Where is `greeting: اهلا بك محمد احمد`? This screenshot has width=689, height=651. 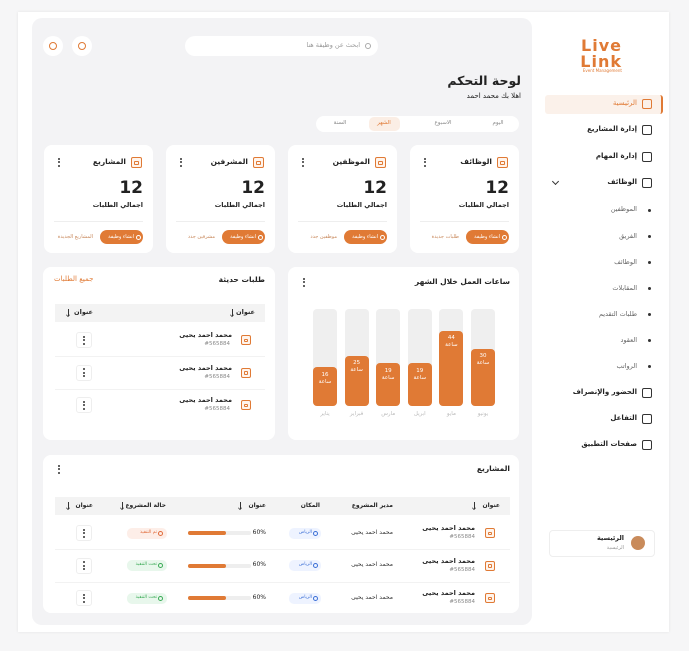
greeting: اهلا بك محمد احمد is located at coordinates (493, 96).